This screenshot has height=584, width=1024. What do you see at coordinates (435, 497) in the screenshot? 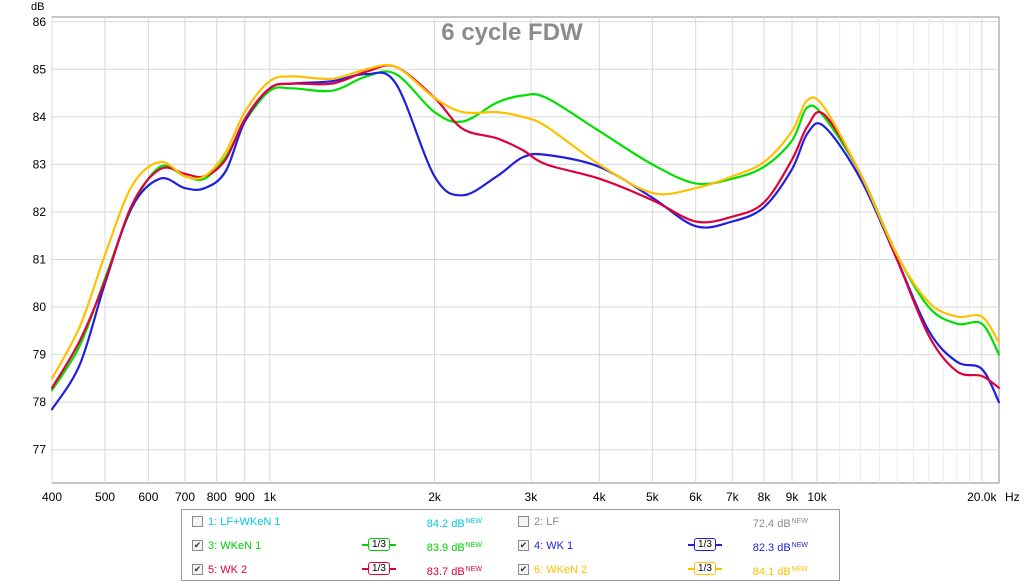
I see `x-tick-label: 2k` at bounding box center [435, 497].